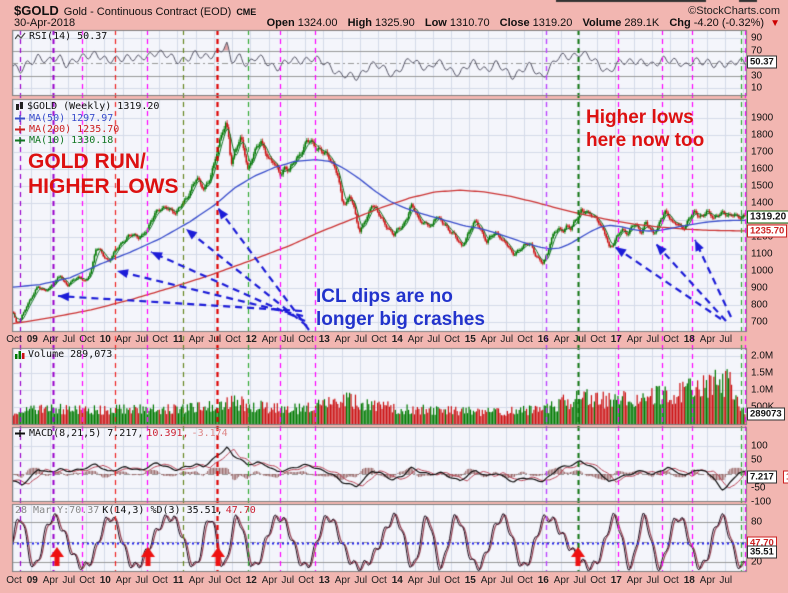  I want to click on open-value: 1324.00, so click(317, 23).